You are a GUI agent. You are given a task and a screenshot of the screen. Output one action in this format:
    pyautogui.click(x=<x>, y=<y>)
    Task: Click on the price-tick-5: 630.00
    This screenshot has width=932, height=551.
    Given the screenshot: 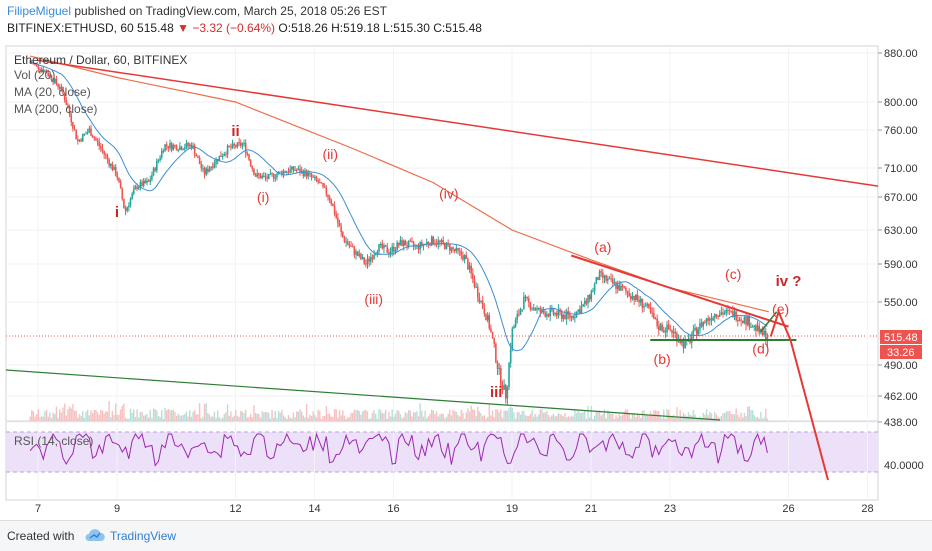 What is the action you would take?
    pyautogui.click(x=901, y=231)
    